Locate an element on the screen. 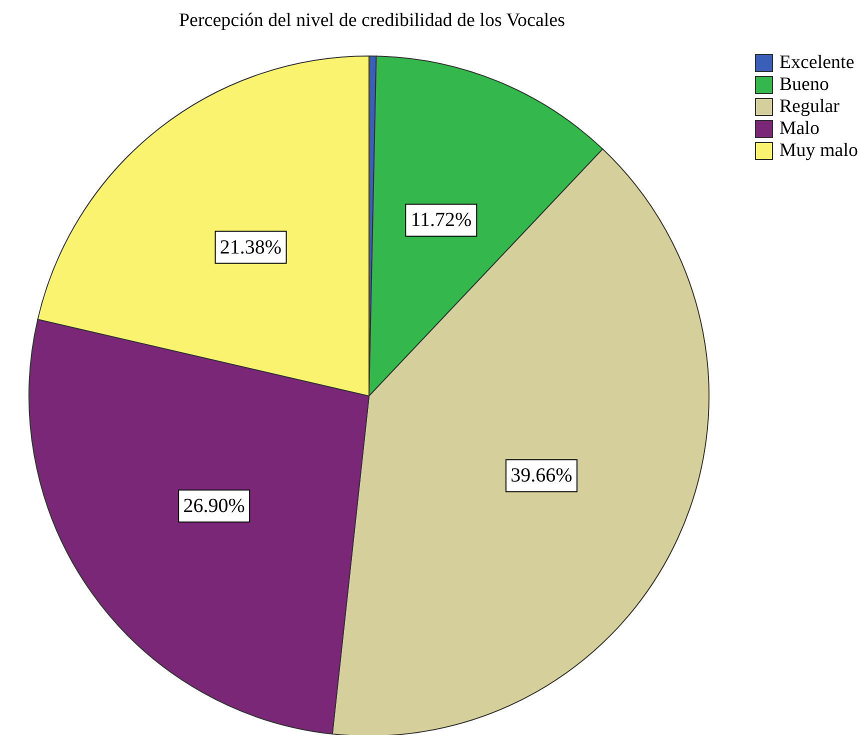 Image resolution: width=864 pixels, height=735 pixels. data-label: 39.66% is located at coordinates (541, 475).